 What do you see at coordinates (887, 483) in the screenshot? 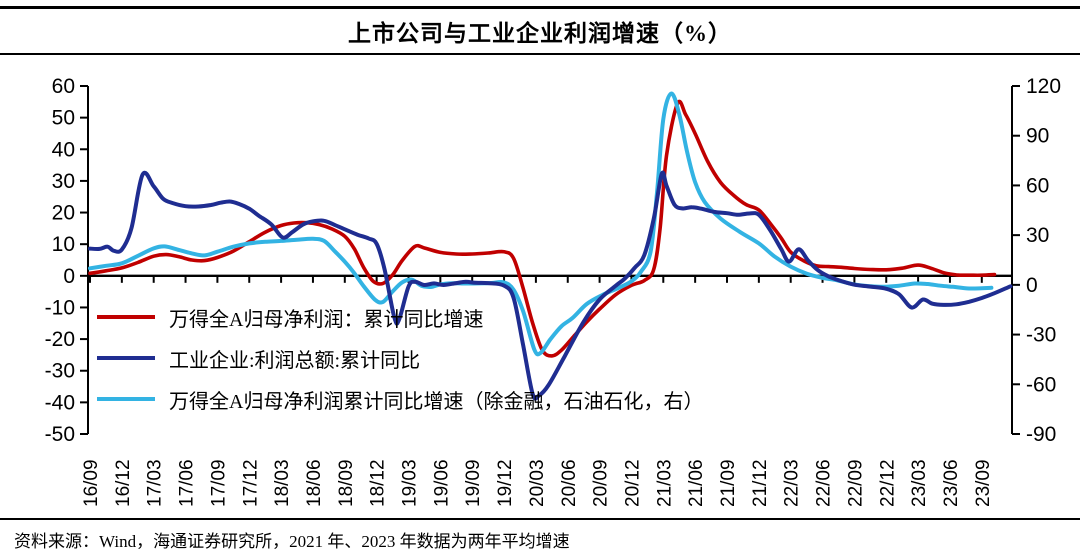
I see `x-axis-tick-label: 22/12` at bounding box center [887, 483].